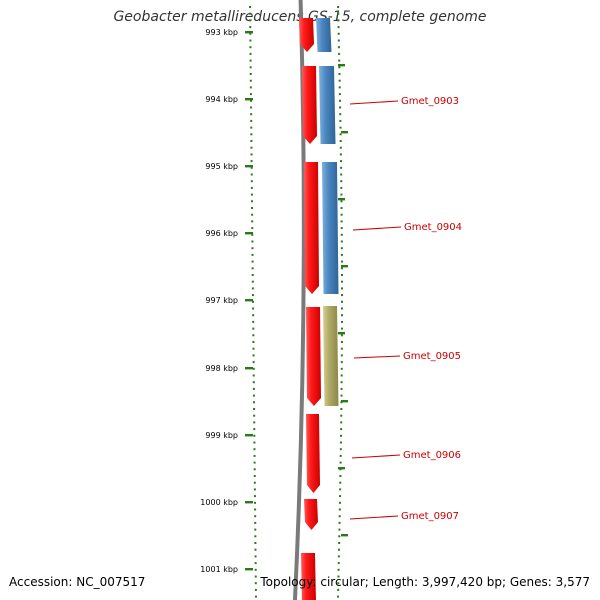 This screenshot has width=600, height=600. Describe the element at coordinates (430, 516) in the screenshot. I see `gene-label: Gmet_0907` at that location.